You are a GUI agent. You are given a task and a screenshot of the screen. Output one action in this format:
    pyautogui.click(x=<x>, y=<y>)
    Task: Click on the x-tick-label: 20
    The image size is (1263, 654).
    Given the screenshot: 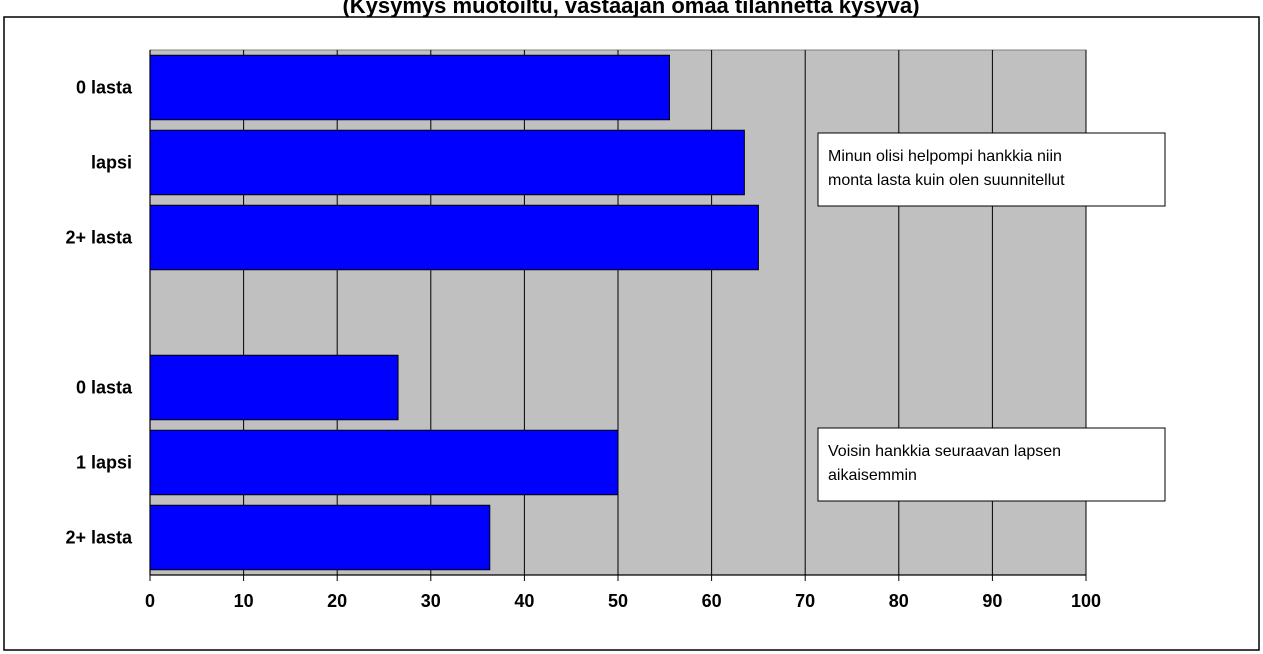 What is the action you would take?
    pyautogui.click(x=337, y=601)
    